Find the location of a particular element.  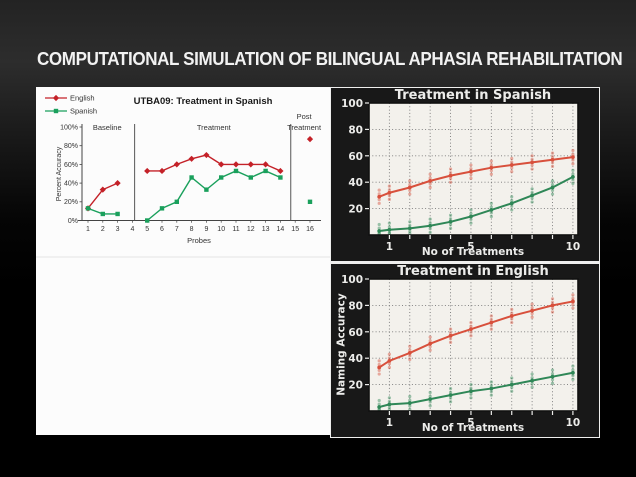

svg-text: 12 is located at coordinates (251, 229).